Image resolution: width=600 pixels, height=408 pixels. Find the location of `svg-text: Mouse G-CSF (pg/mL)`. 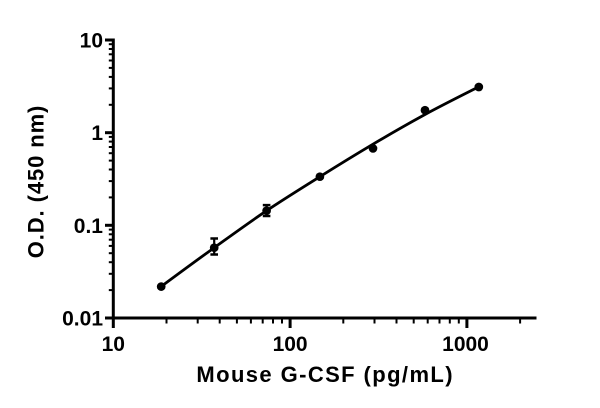

svg-text: Mouse G-CSF (pg/mL) is located at coordinates (325, 374).